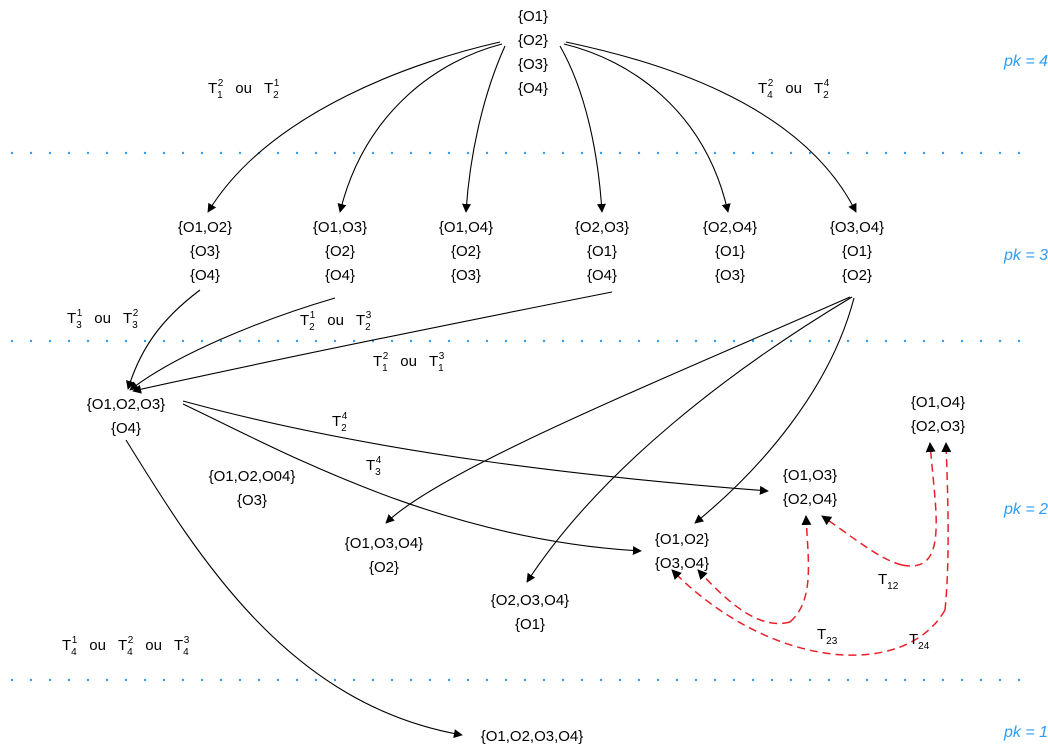 Image resolution: width=1048 pixels, height=747 pixels. I want to click on node-line: {O2,O3,O4}, so click(530, 600).